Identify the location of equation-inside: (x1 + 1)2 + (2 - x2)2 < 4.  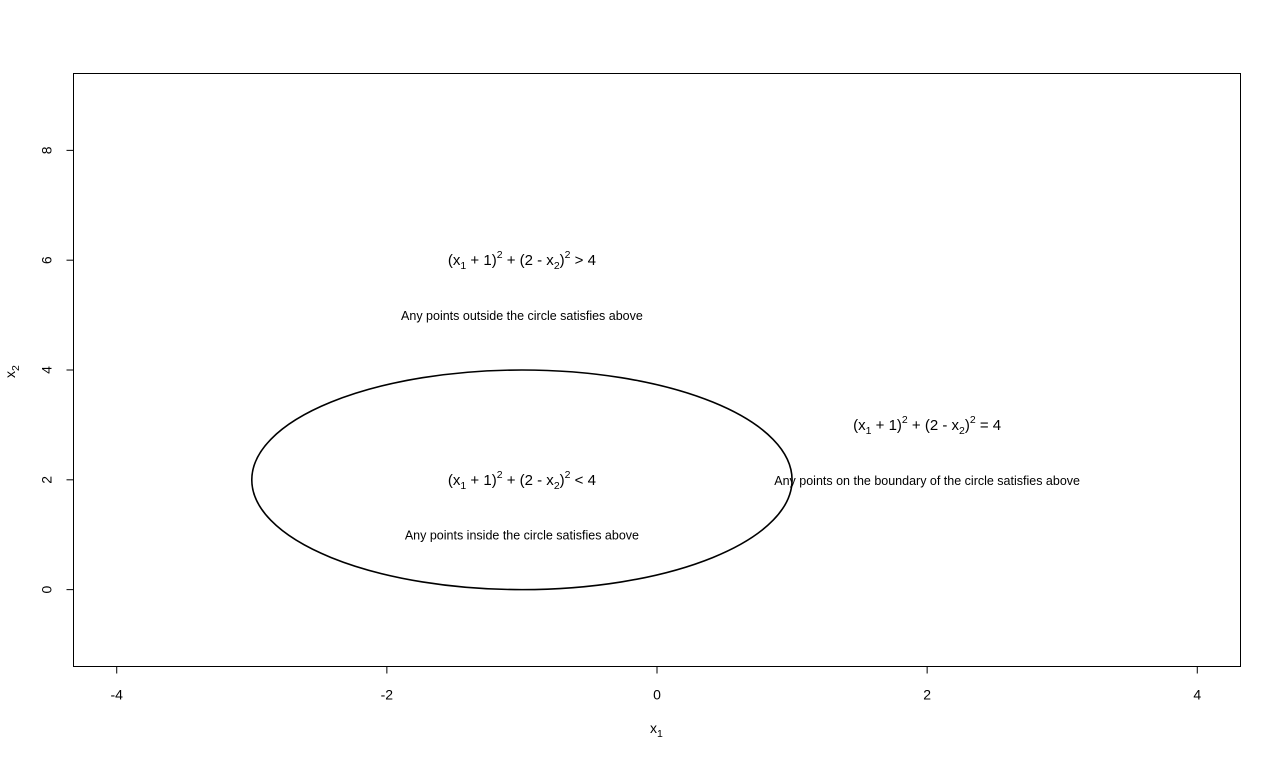
(522, 480).